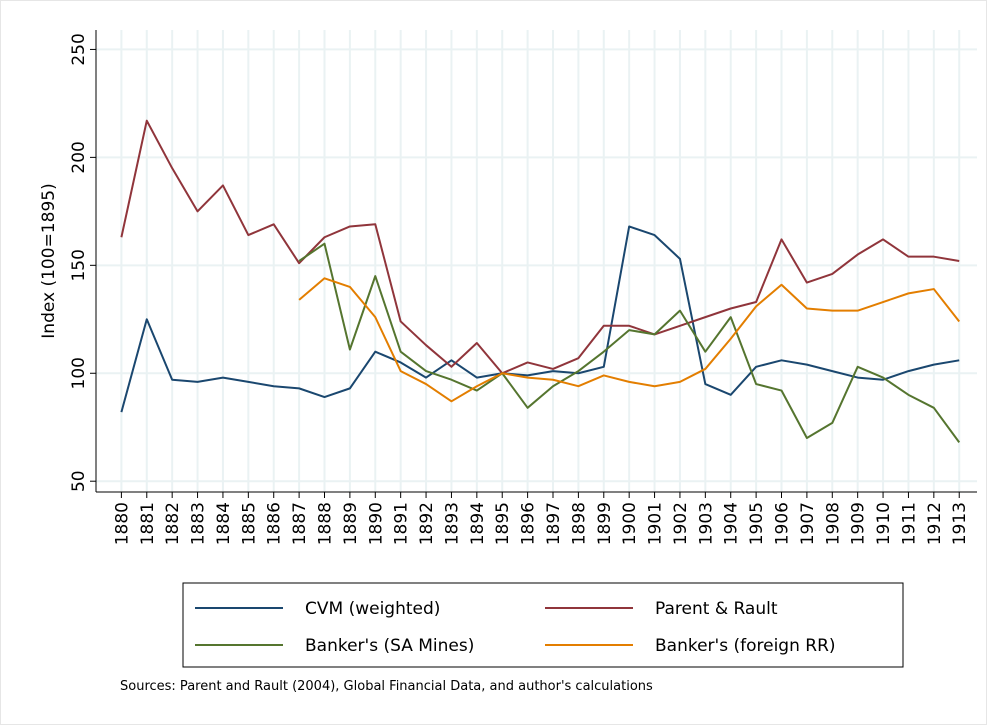 Image resolution: width=987 pixels, height=725 pixels. What do you see at coordinates (554, 523) in the screenshot?
I see `x-tick-label: 1897` at bounding box center [554, 523].